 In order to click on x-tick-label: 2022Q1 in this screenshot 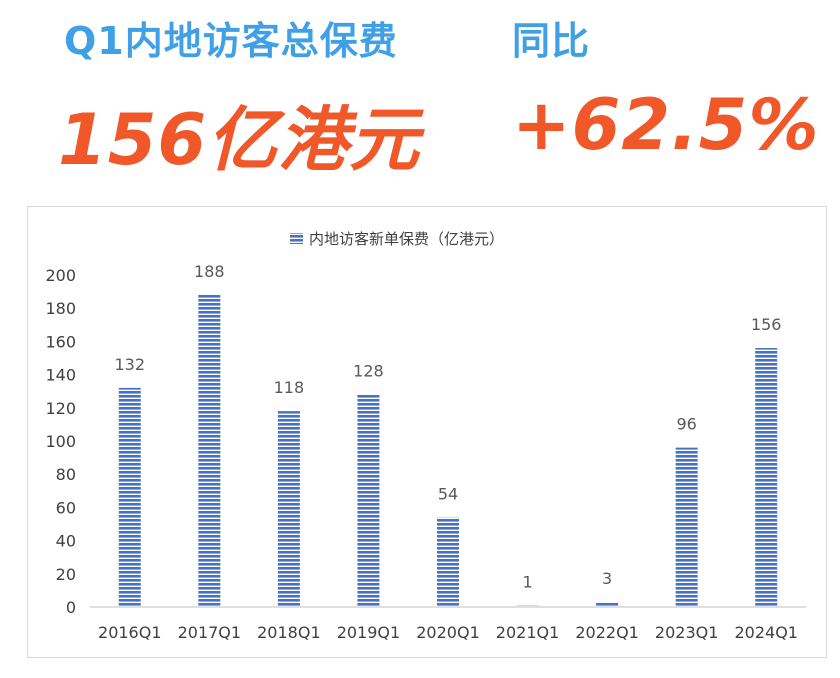, I will do `click(607, 632)`.